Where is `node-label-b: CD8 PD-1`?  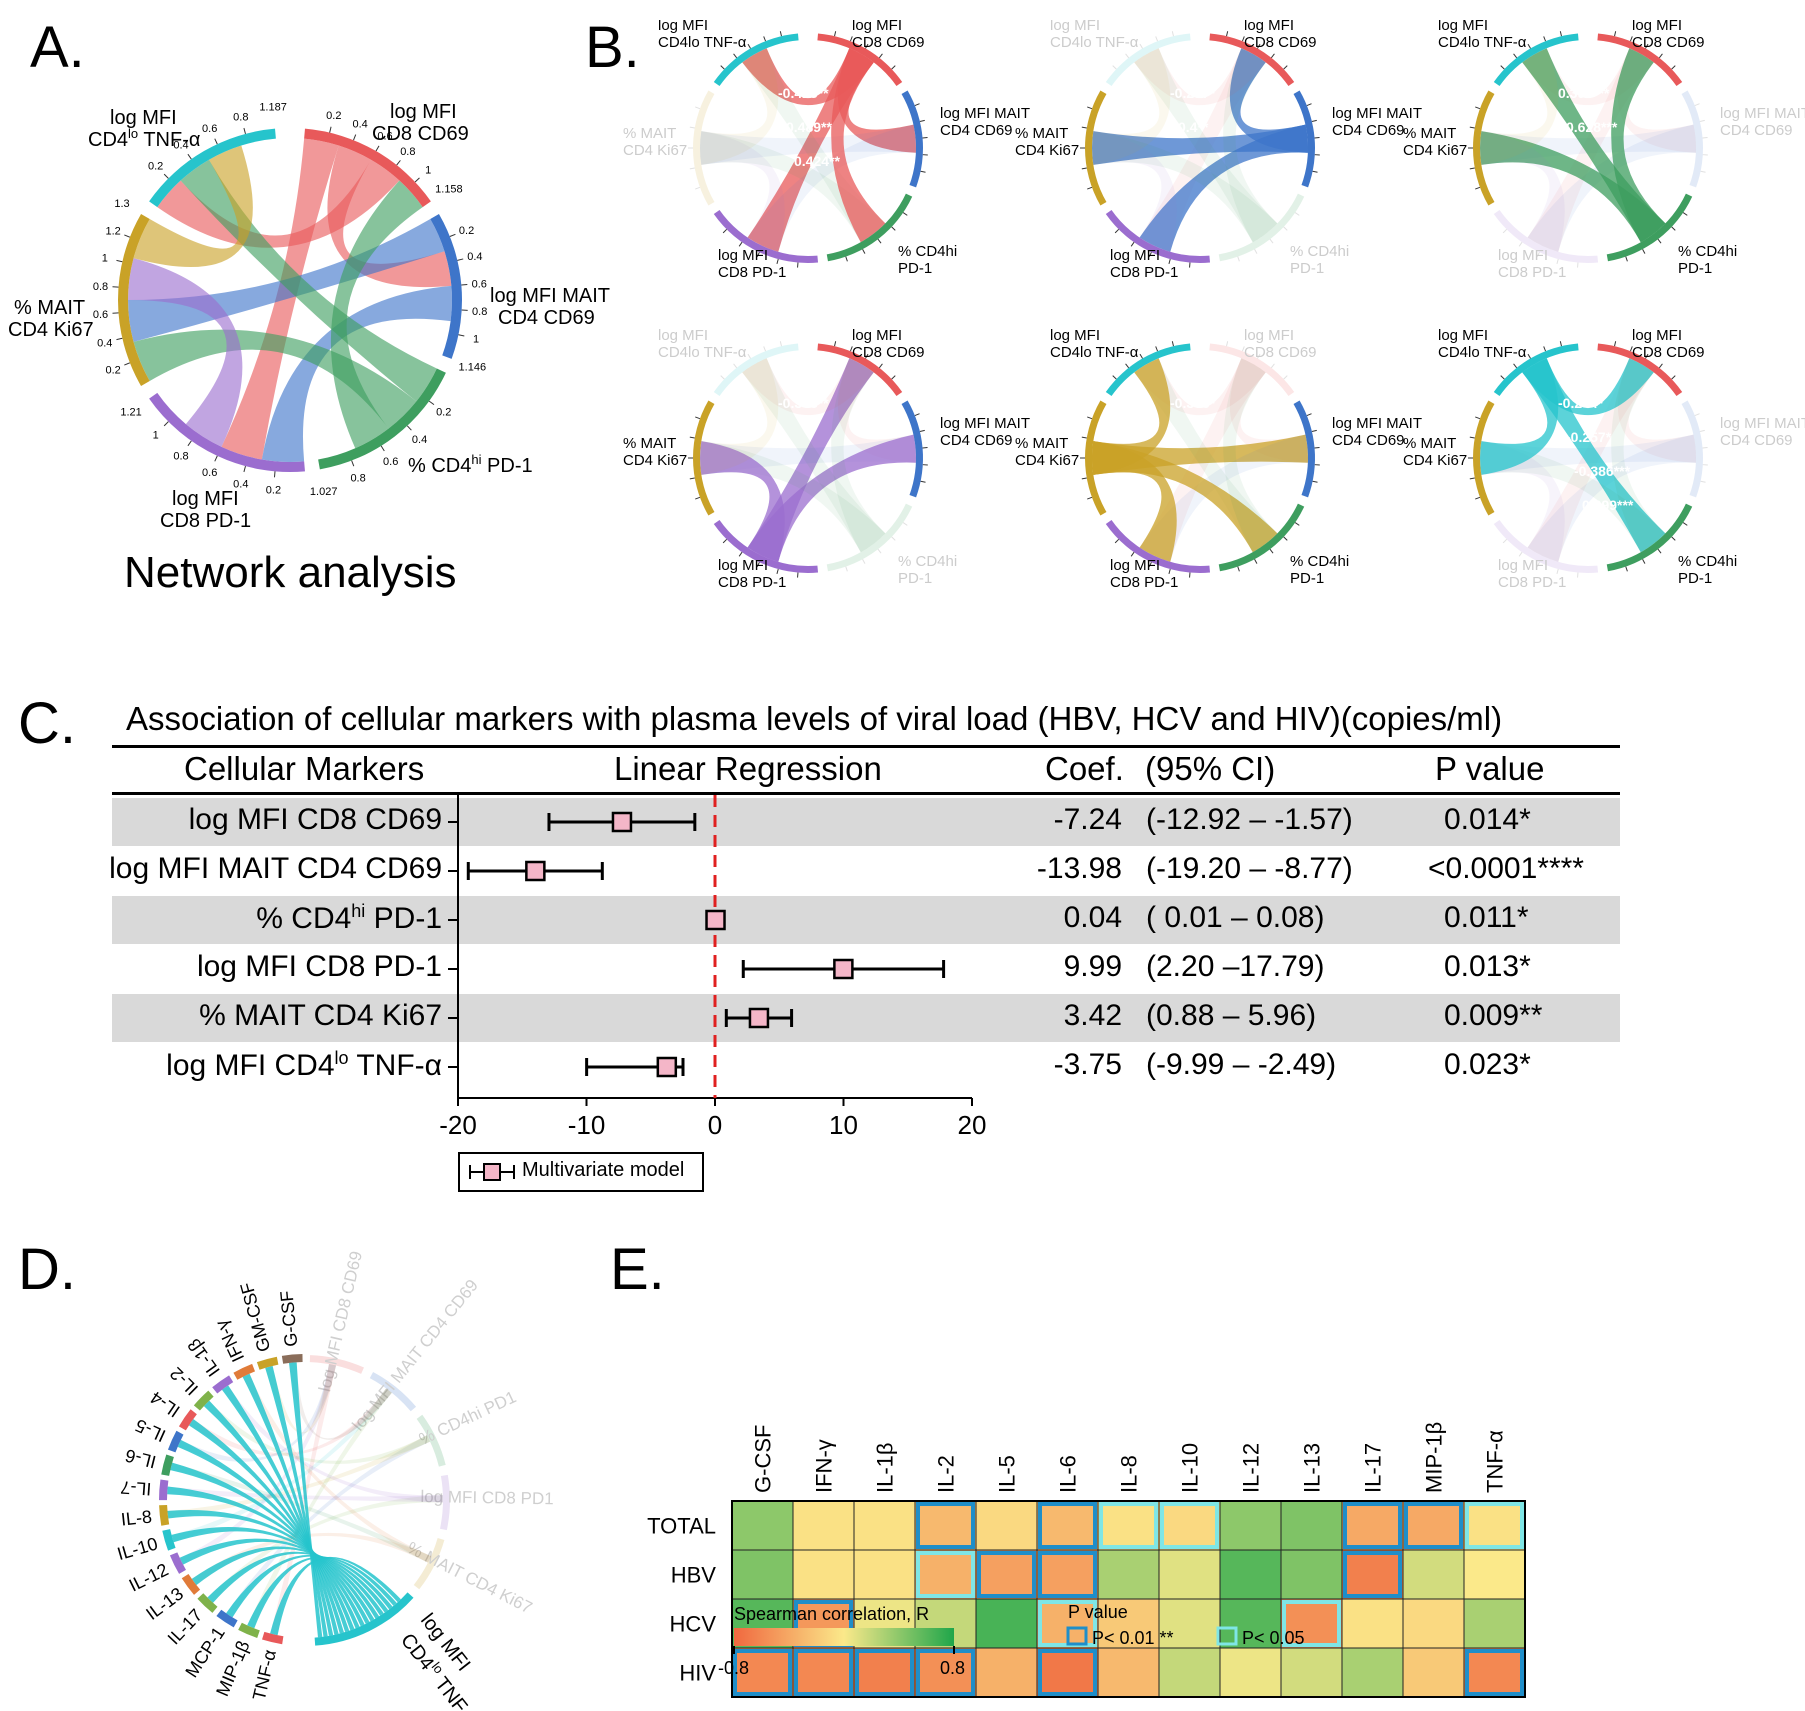
node-label-b: CD8 PD-1 is located at coordinates (1532, 582).